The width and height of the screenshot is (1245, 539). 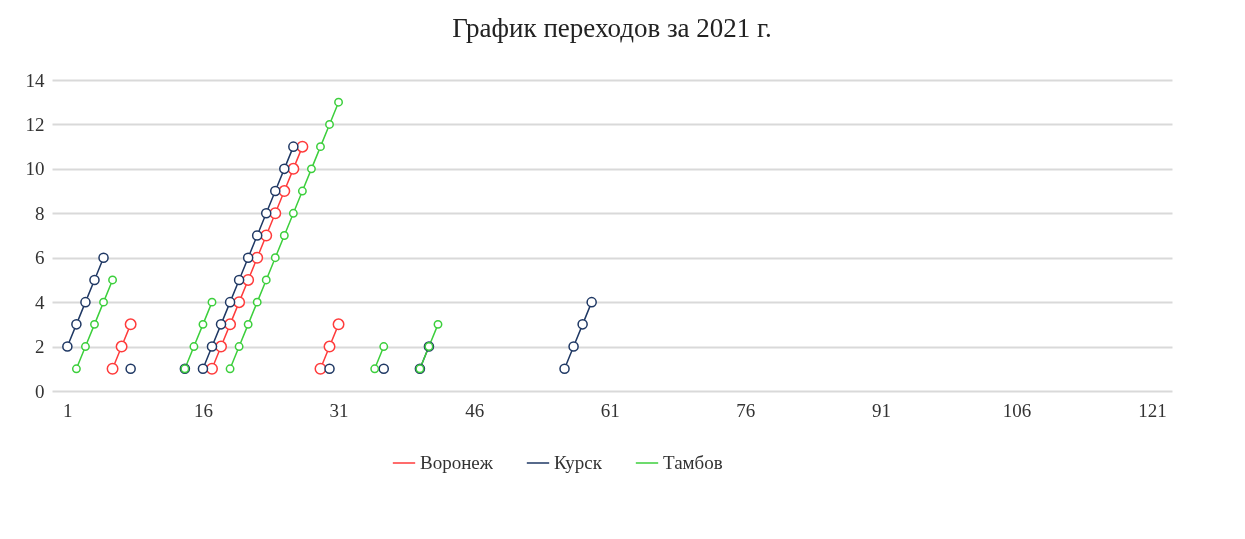 What do you see at coordinates (339, 410) in the screenshot?
I see `x-tick-label: 31` at bounding box center [339, 410].